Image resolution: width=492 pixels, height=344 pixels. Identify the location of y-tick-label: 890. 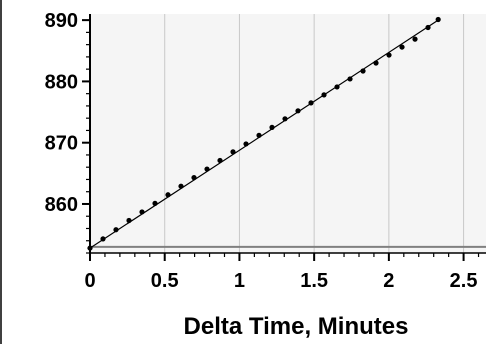
(61, 21).